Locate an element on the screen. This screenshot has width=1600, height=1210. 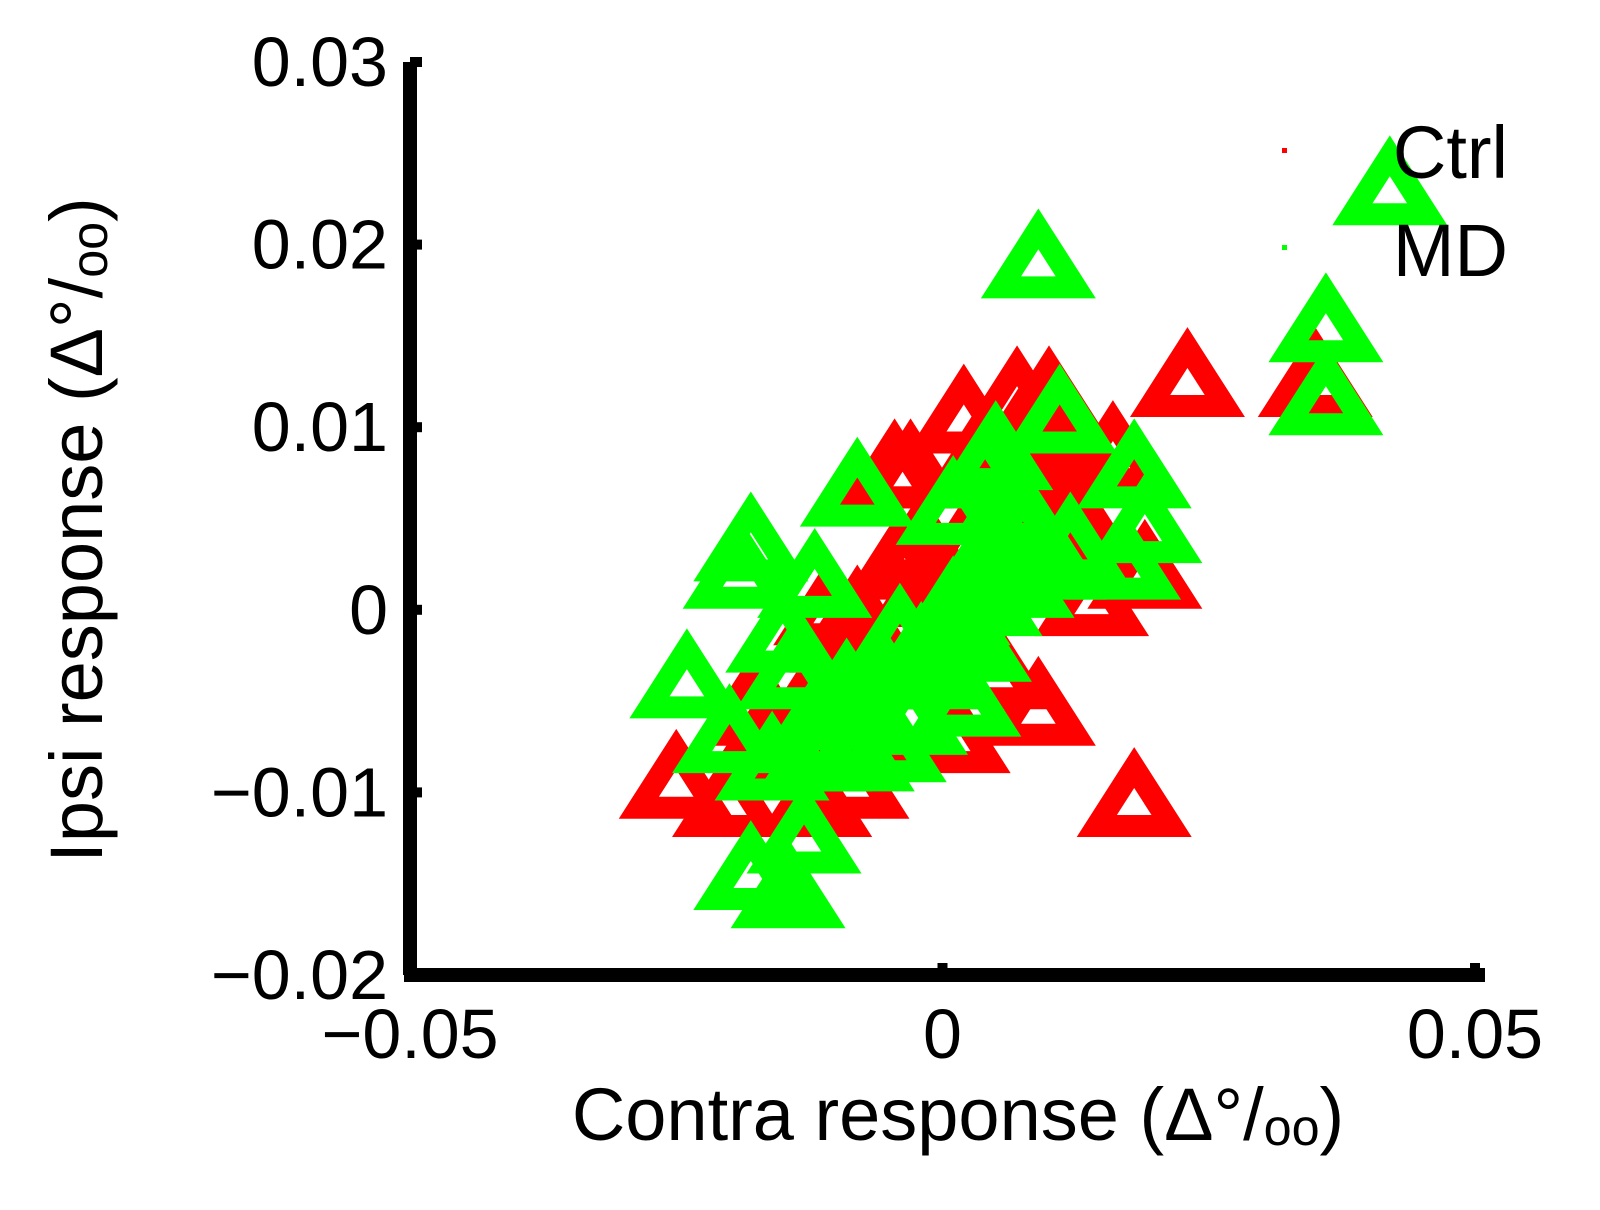
y-tick-label: 0.01 is located at coordinates (320, 427).